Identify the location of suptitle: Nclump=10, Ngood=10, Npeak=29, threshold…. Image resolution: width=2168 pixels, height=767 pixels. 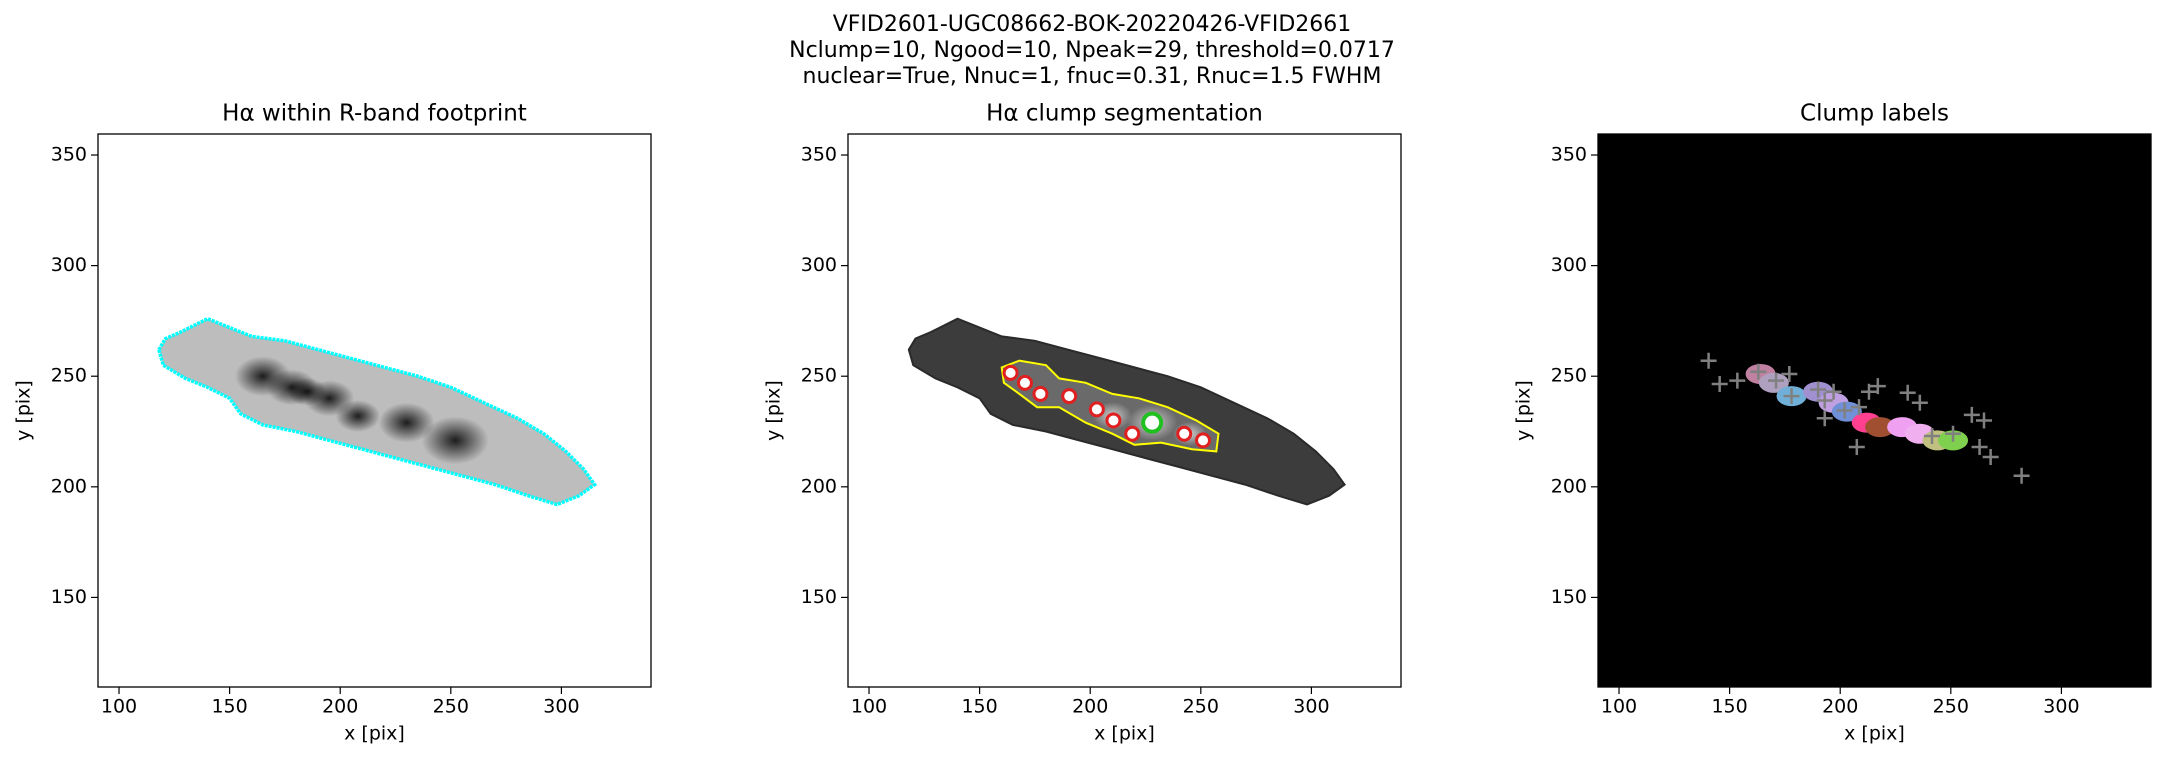
(1092, 50).